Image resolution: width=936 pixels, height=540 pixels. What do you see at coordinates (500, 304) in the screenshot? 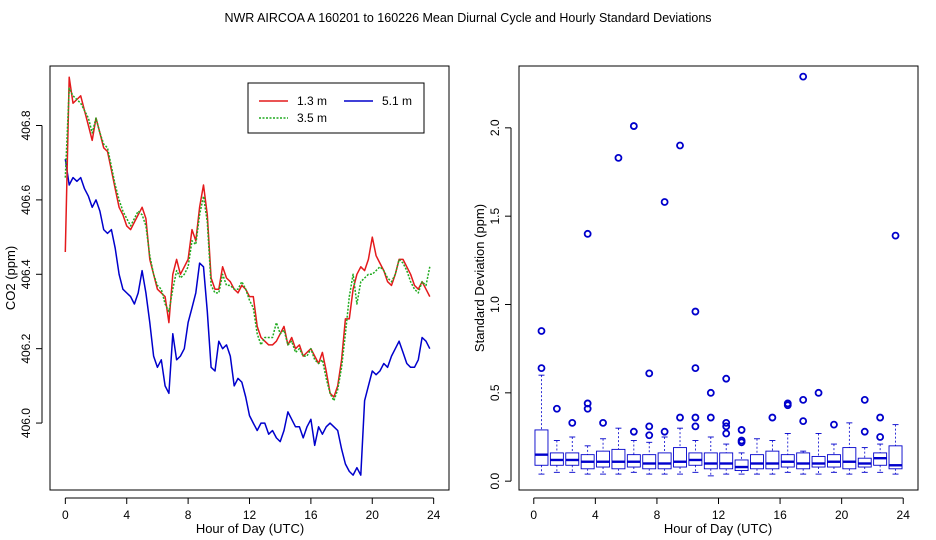
I see `right-y-axis: 0.0 0.5 1.0 1.5 2.0` at bounding box center [500, 304].